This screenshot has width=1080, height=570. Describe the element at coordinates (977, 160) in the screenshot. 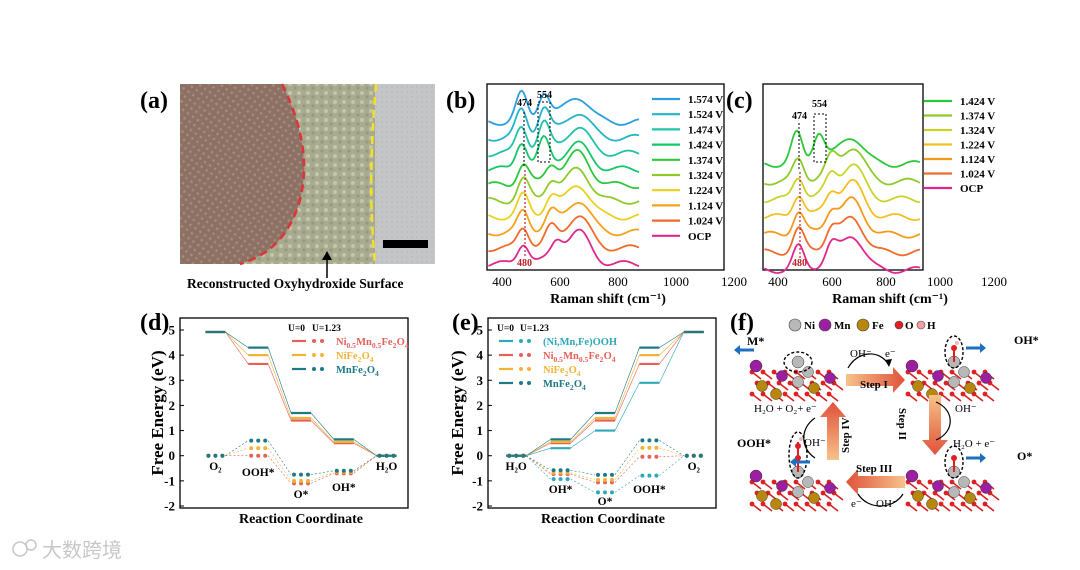

I see `legend-label: 1.124 V` at that location.